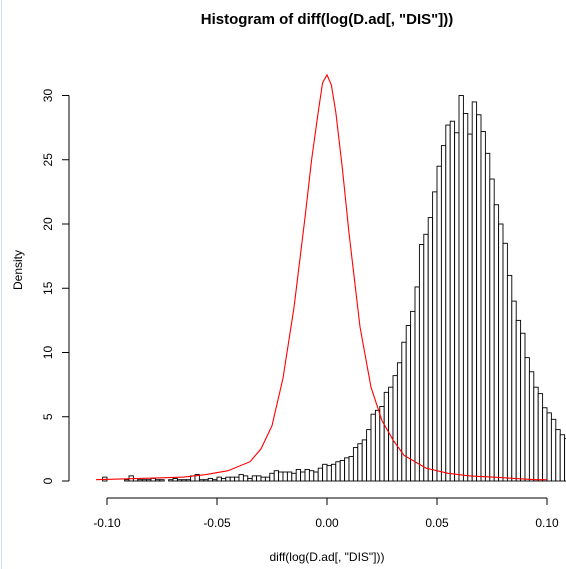  What do you see at coordinates (217, 523) in the screenshot?
I see `x-tick-label: -0.05` at bounding box center [217, 523].